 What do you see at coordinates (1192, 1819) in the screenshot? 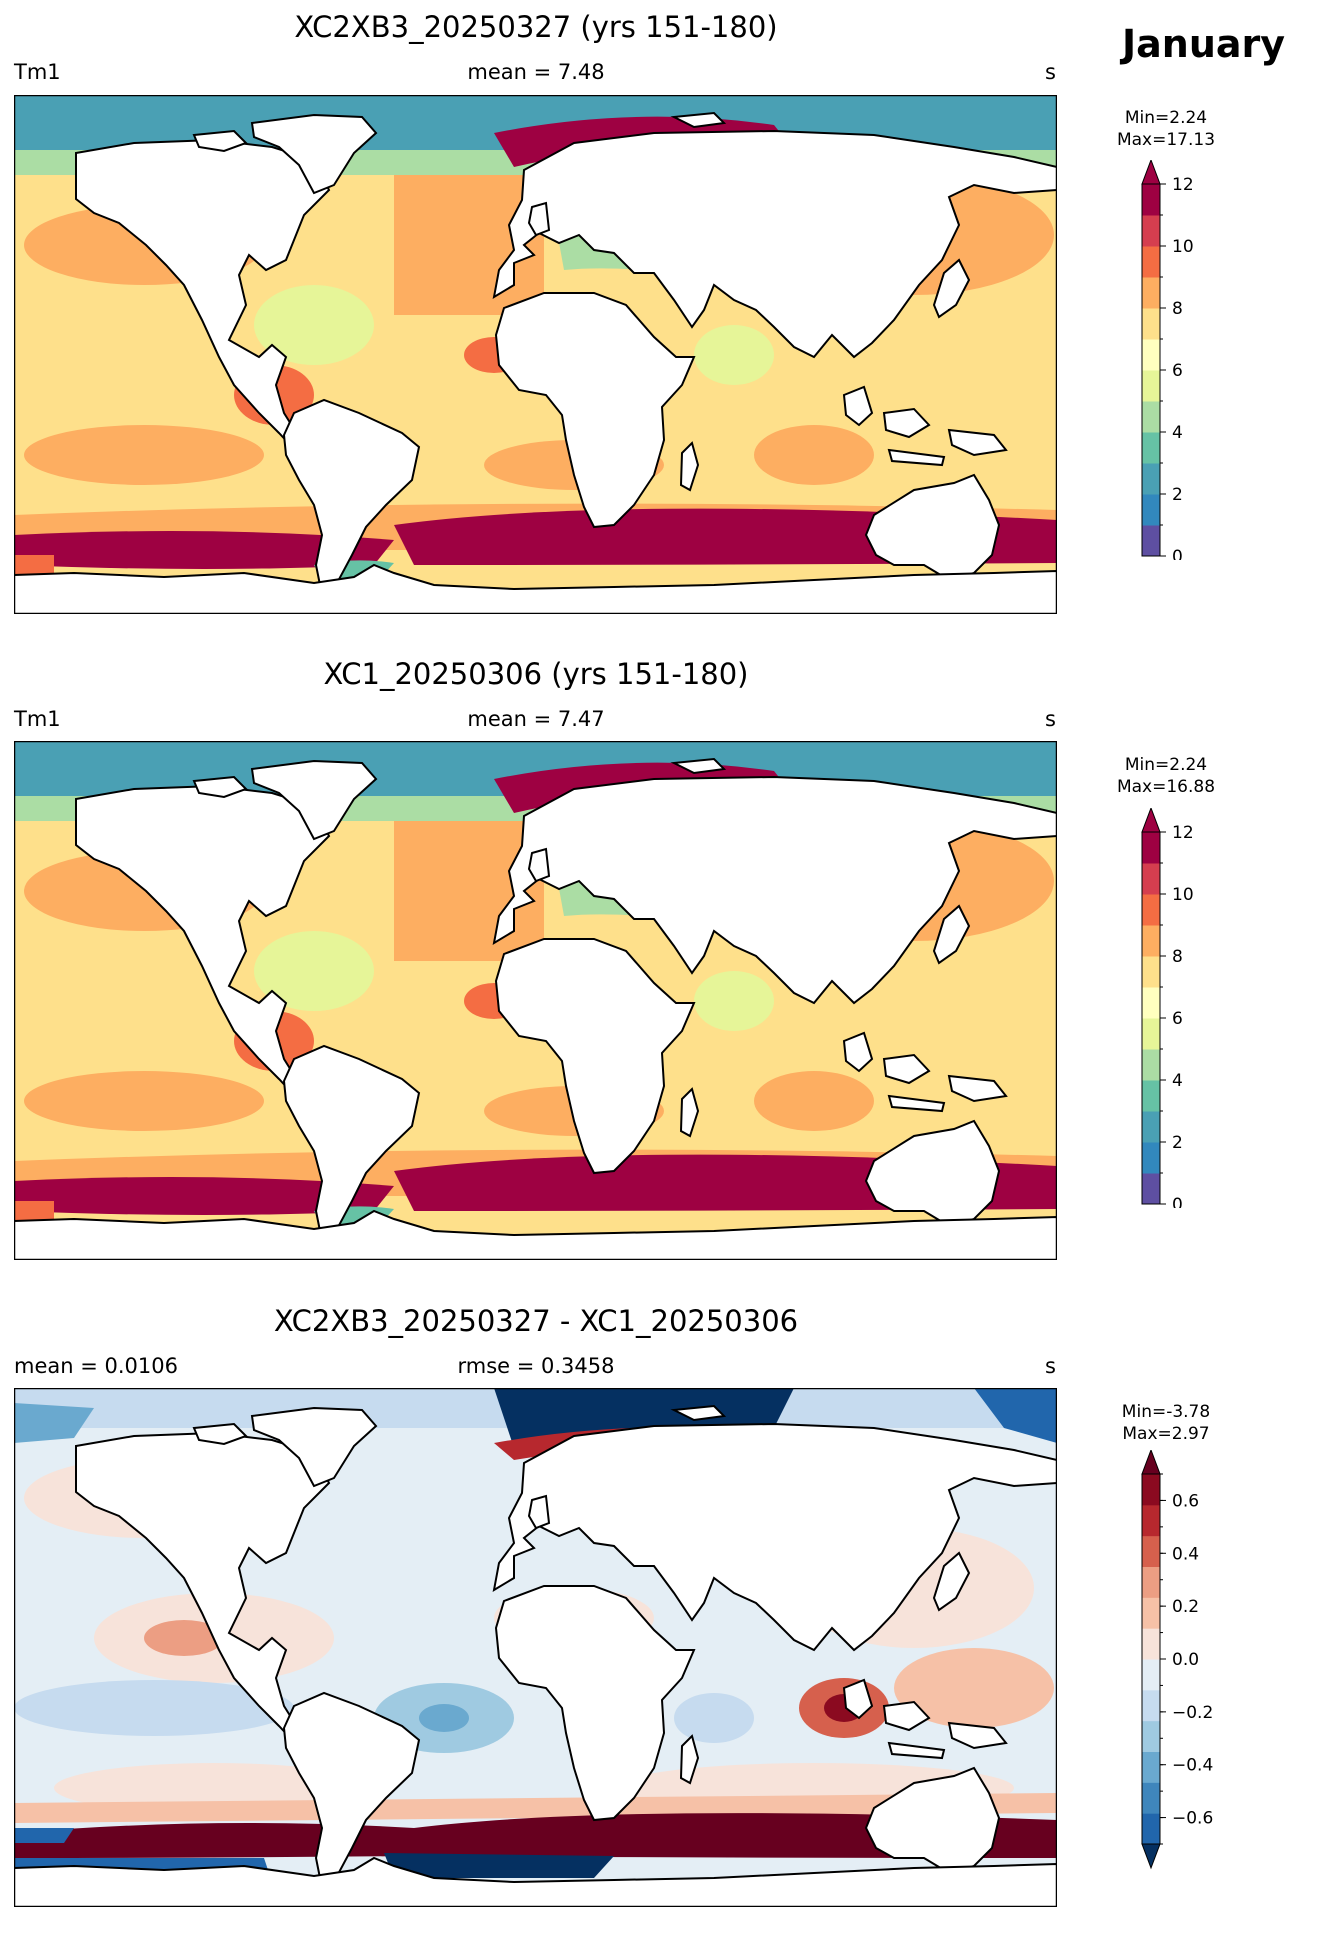
I see `colorbar-tick-label: −0.6` at bounding box center [1192, 1819].